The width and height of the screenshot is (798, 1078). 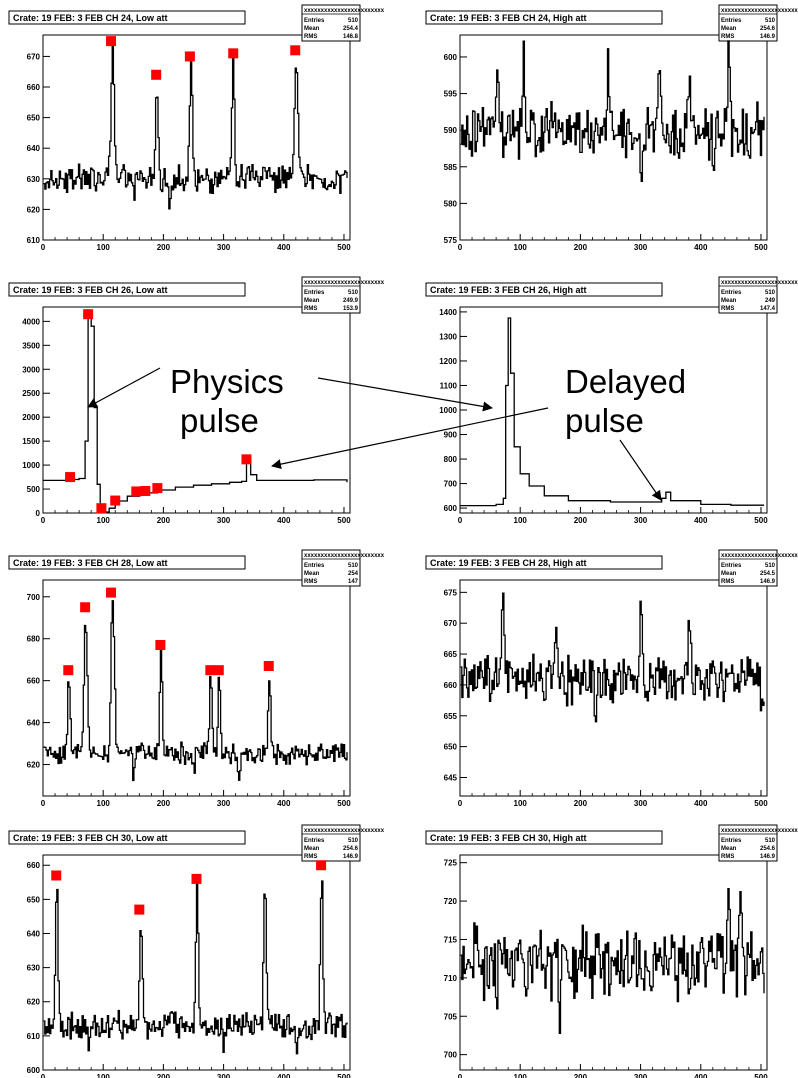 What do you see at coordinates (451, 939) in the screenshot?
I see `y-tick-label: 715` at bounding box center [451, 939].